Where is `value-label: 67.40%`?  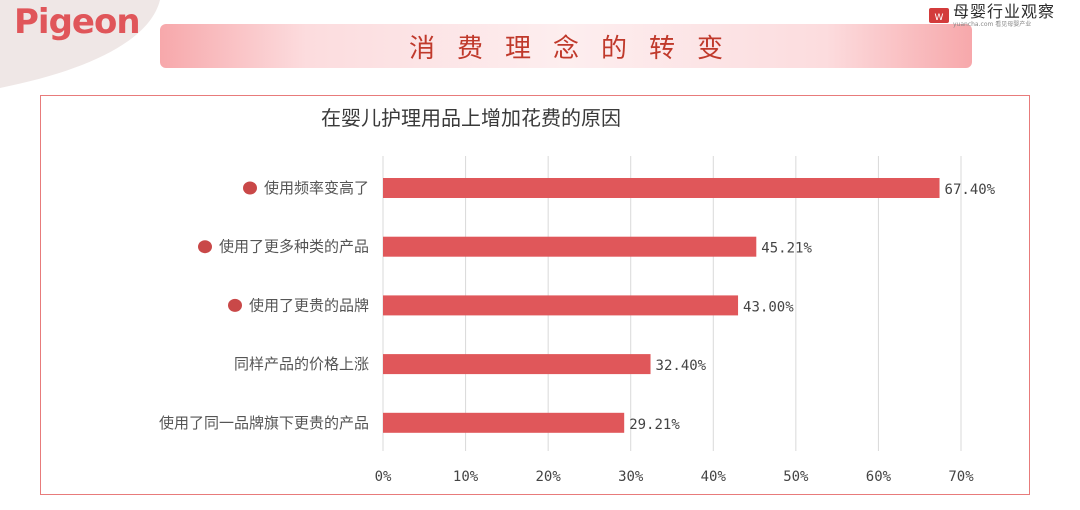
value-label: 67.40% is located at coordinates (970, 190).